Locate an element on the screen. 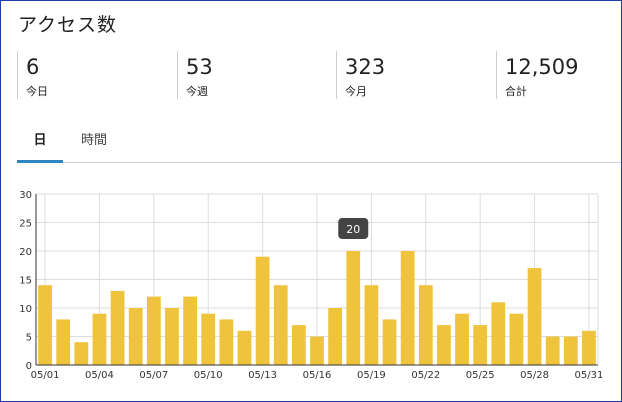 The width and height of the screenshot is (622, 402). bar-05/10 is located at coordinates (208, 339).